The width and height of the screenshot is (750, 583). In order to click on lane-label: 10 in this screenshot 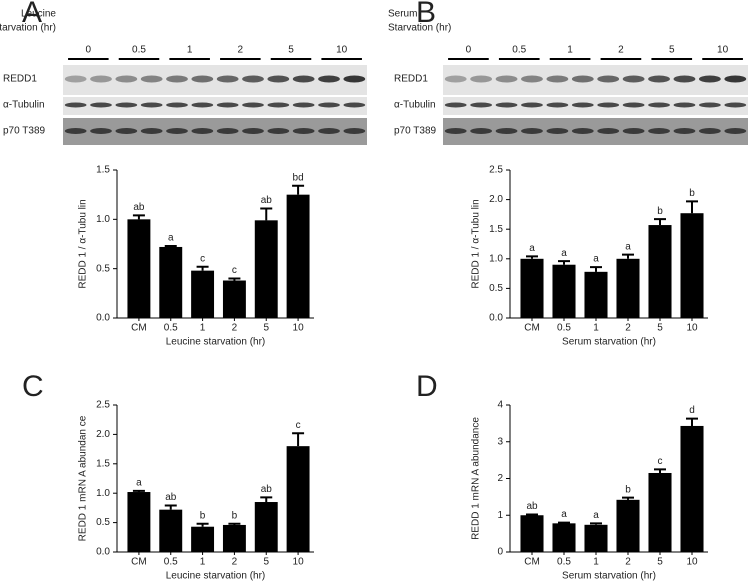, I will do `click(723, 50)`.